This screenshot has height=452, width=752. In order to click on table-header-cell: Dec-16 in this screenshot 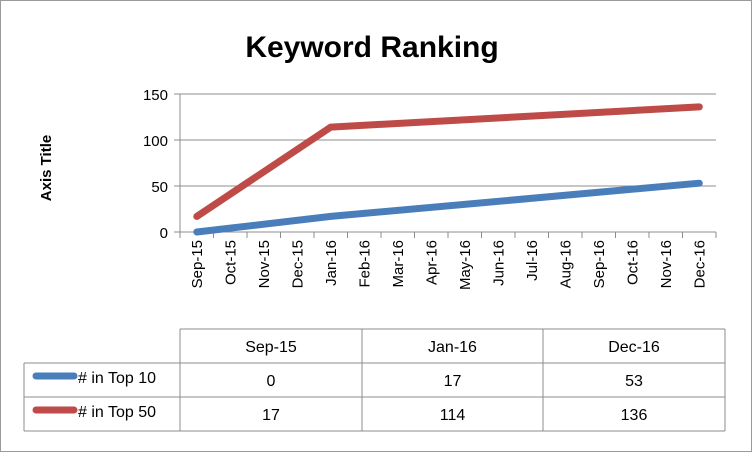, I will do `click(634, 347)`.